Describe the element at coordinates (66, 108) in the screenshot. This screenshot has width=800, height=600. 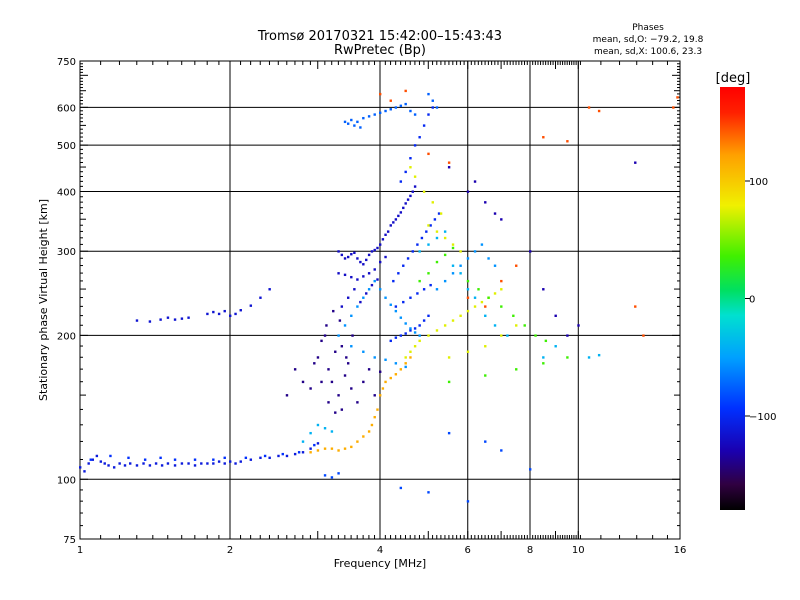
I see `y-tick-label: 600` at that location.